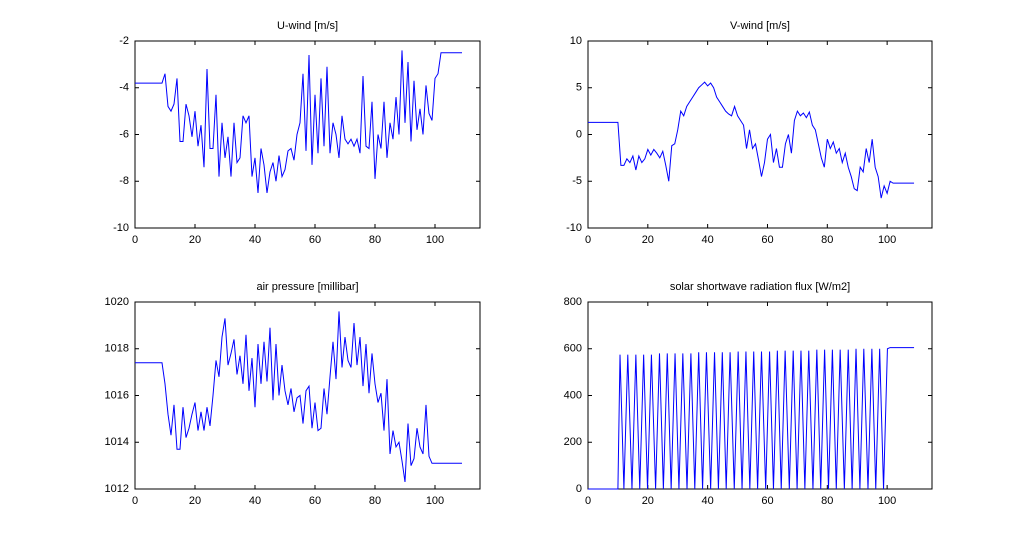 This screenshot has width=1030, height=554. What do you see at coordinates (760, 287) in the screenshot?
I see `subplot-title: solar shortwave radiation flux [W/m2]` at bounding box center [760, 287].